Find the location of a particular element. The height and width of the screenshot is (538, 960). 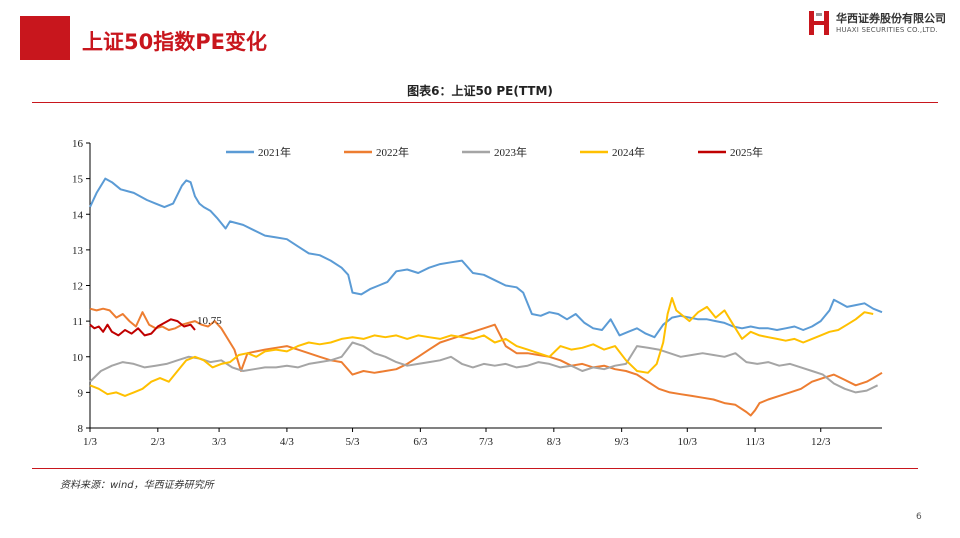

y-tick-label: 9 is located at coordinates (81, 393).